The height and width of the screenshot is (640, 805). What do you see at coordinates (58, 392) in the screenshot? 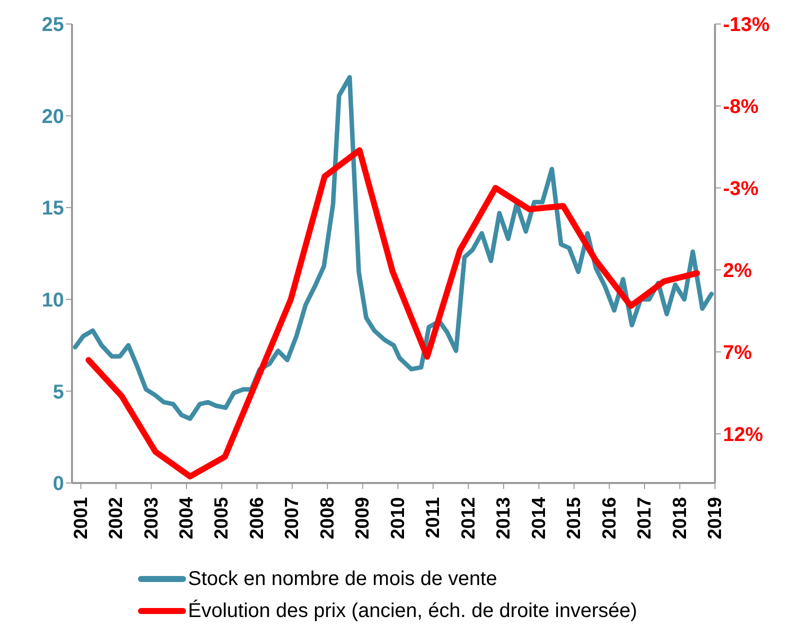
I see `y-tick-label: 5` at bounding box center [58, 392].